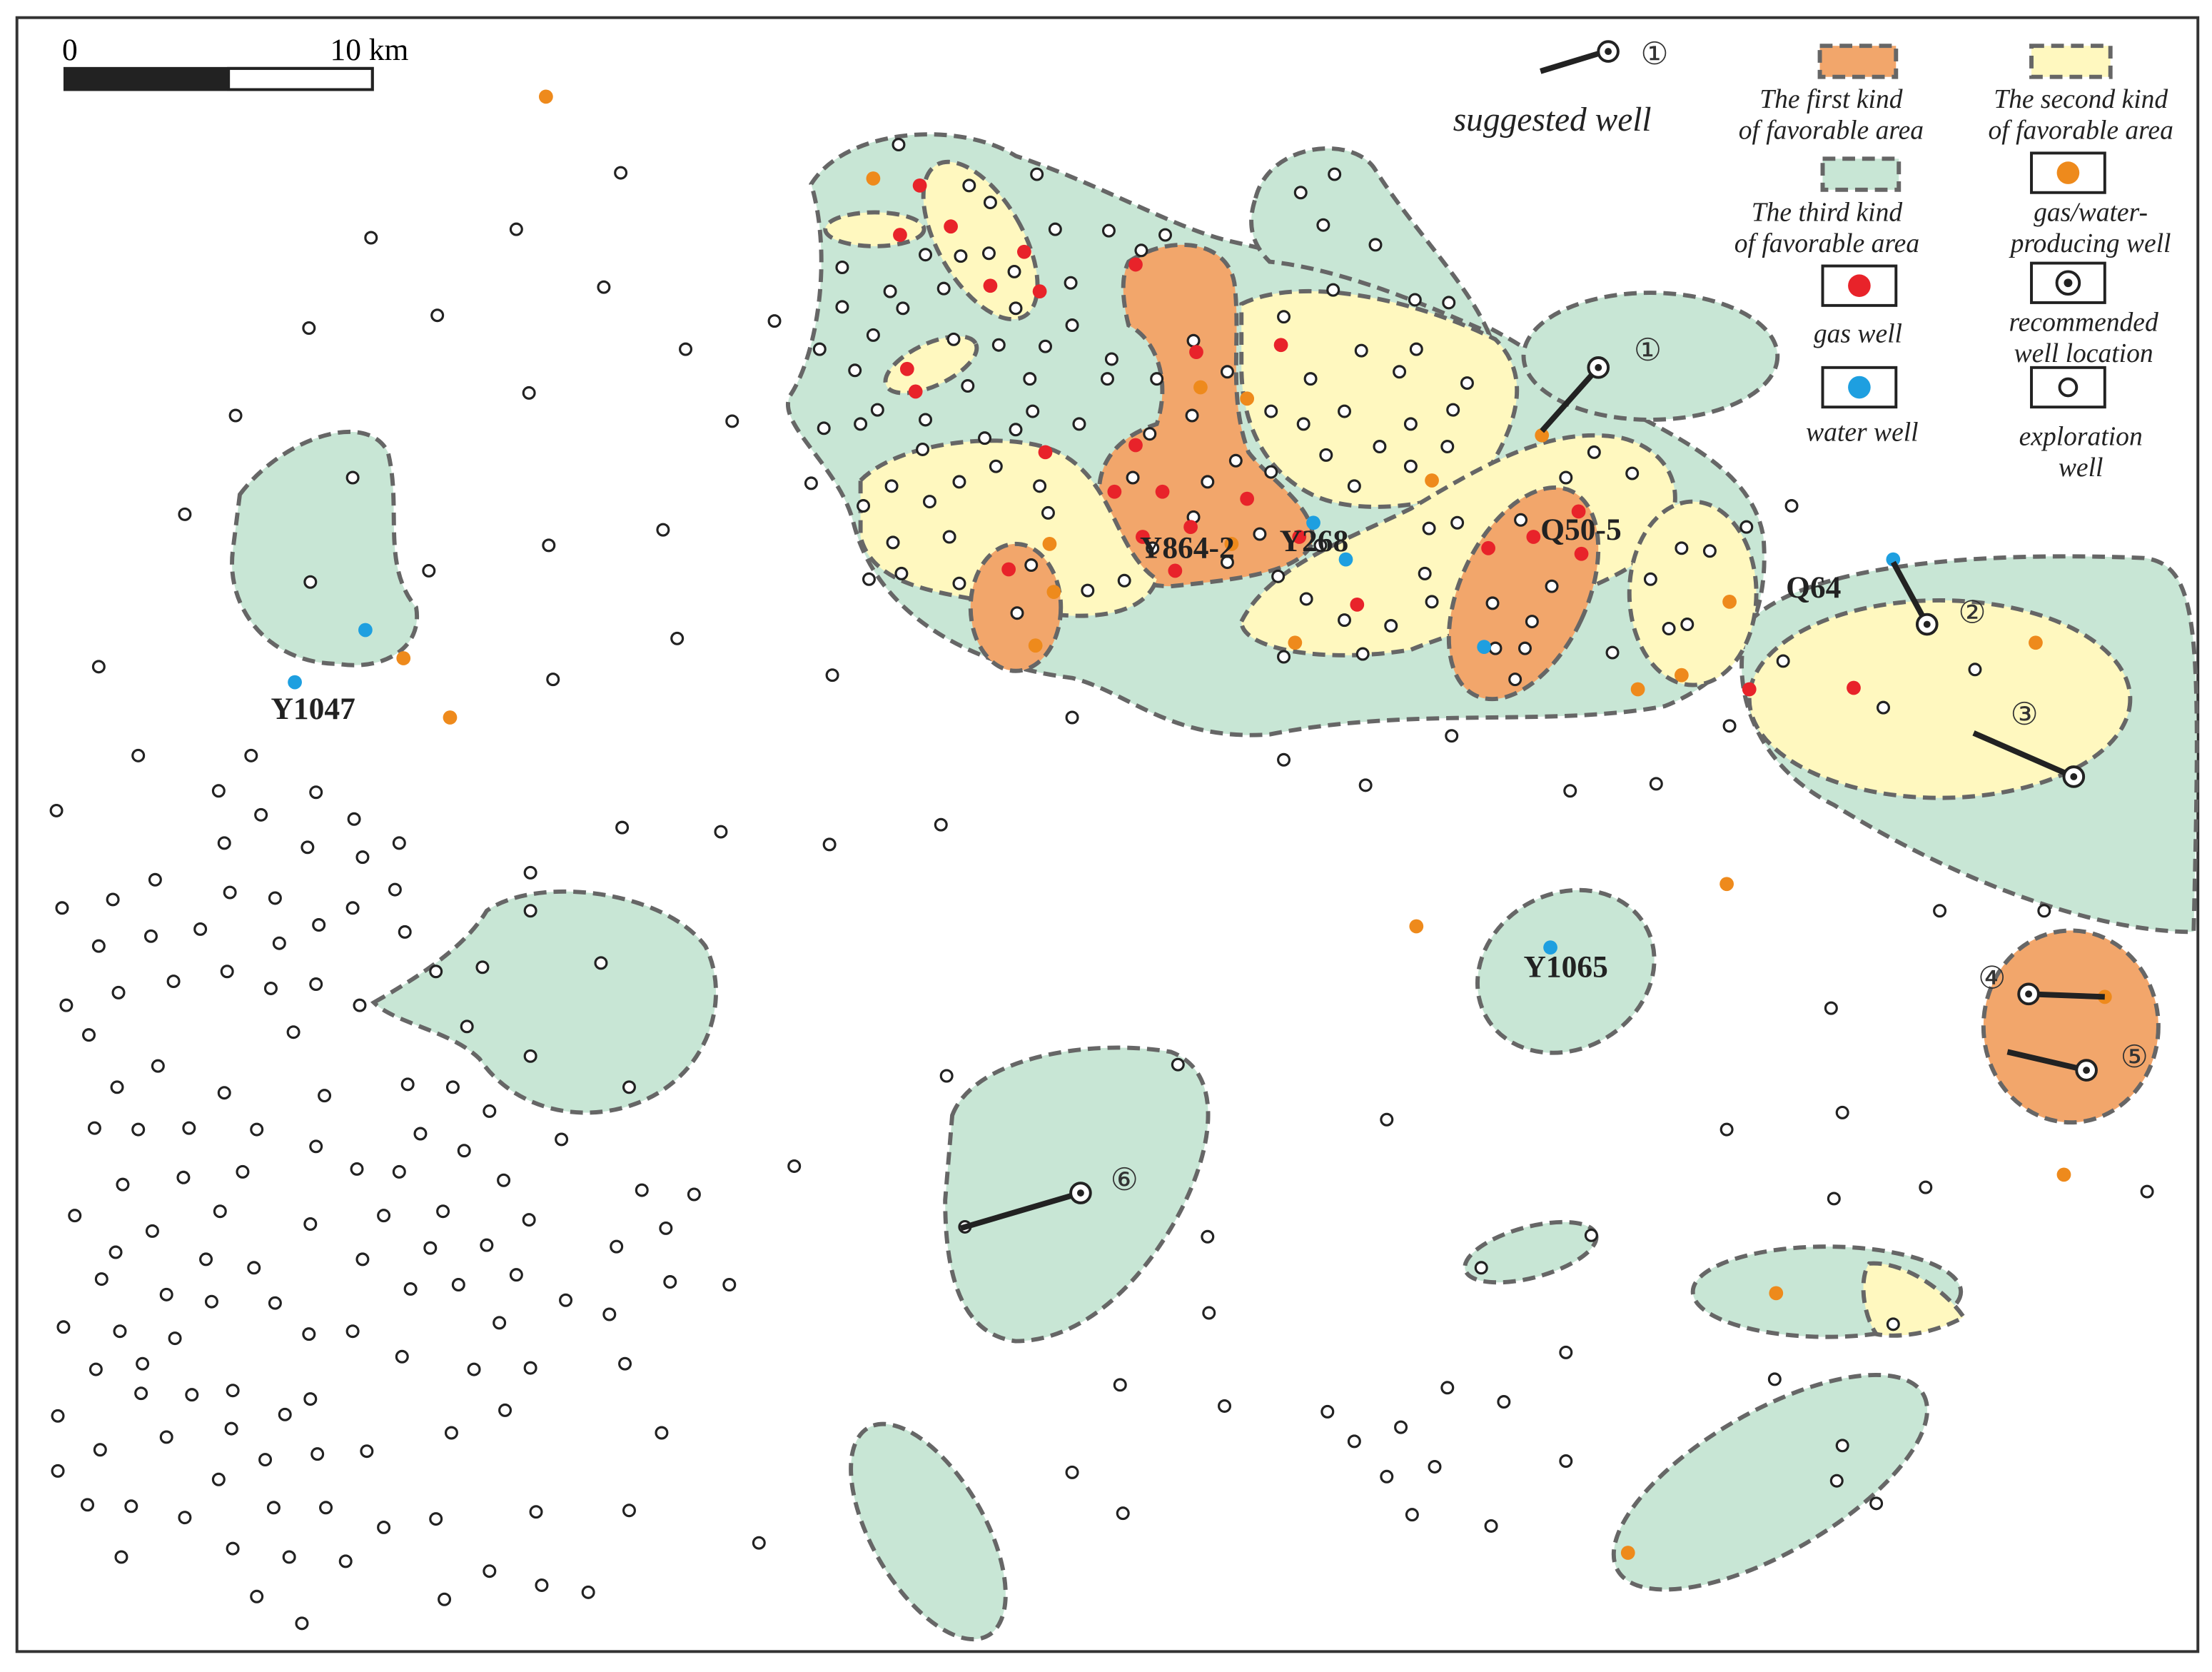 This screenshot has height=1672, width=2212. Describe the element at coordinates (2134, 1057) in the screenshot. I see `suggested-well-number: ⑤` at that location.